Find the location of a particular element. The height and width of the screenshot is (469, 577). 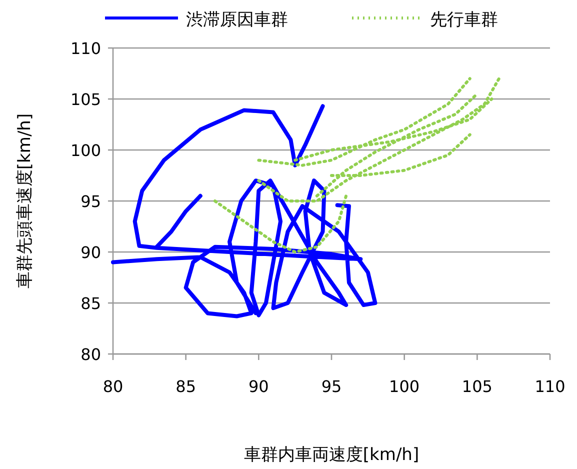

y-tick-label: 100 is located at coordinates (85, 150).